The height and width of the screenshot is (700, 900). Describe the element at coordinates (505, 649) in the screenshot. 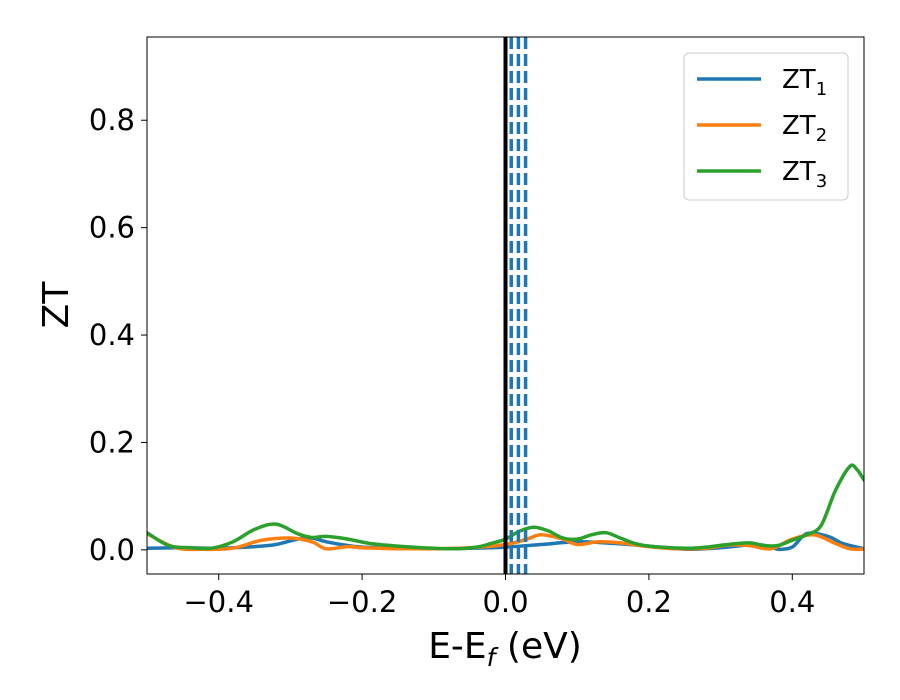

I see `x-axis-label: E-Ef (eV)` at that location.